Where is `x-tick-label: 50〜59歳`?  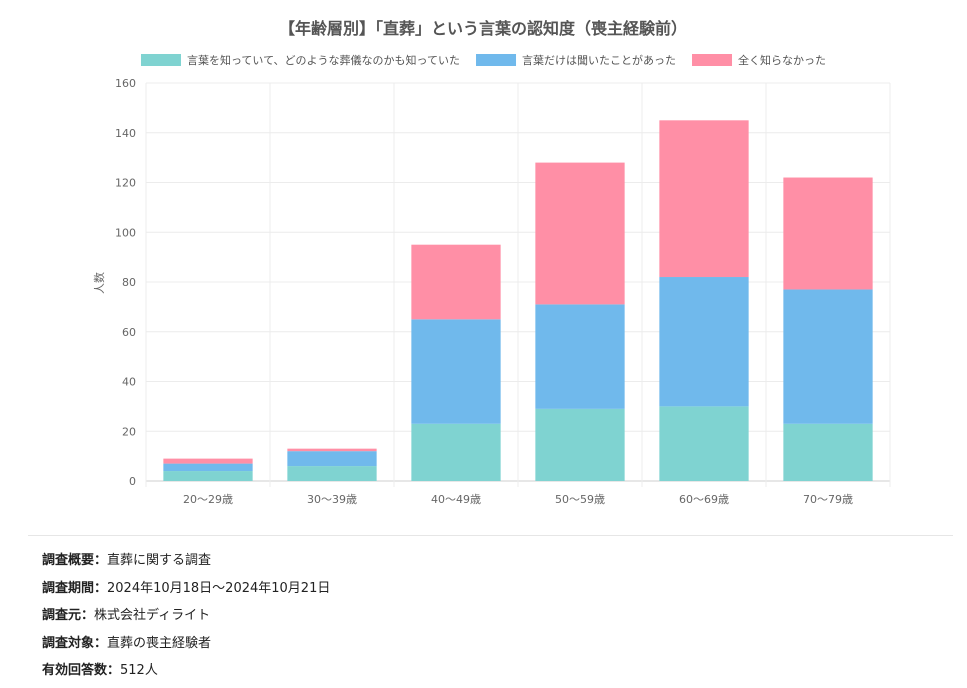
x-tick-label: 50〜59歳 is located at coordinates (580, 499).